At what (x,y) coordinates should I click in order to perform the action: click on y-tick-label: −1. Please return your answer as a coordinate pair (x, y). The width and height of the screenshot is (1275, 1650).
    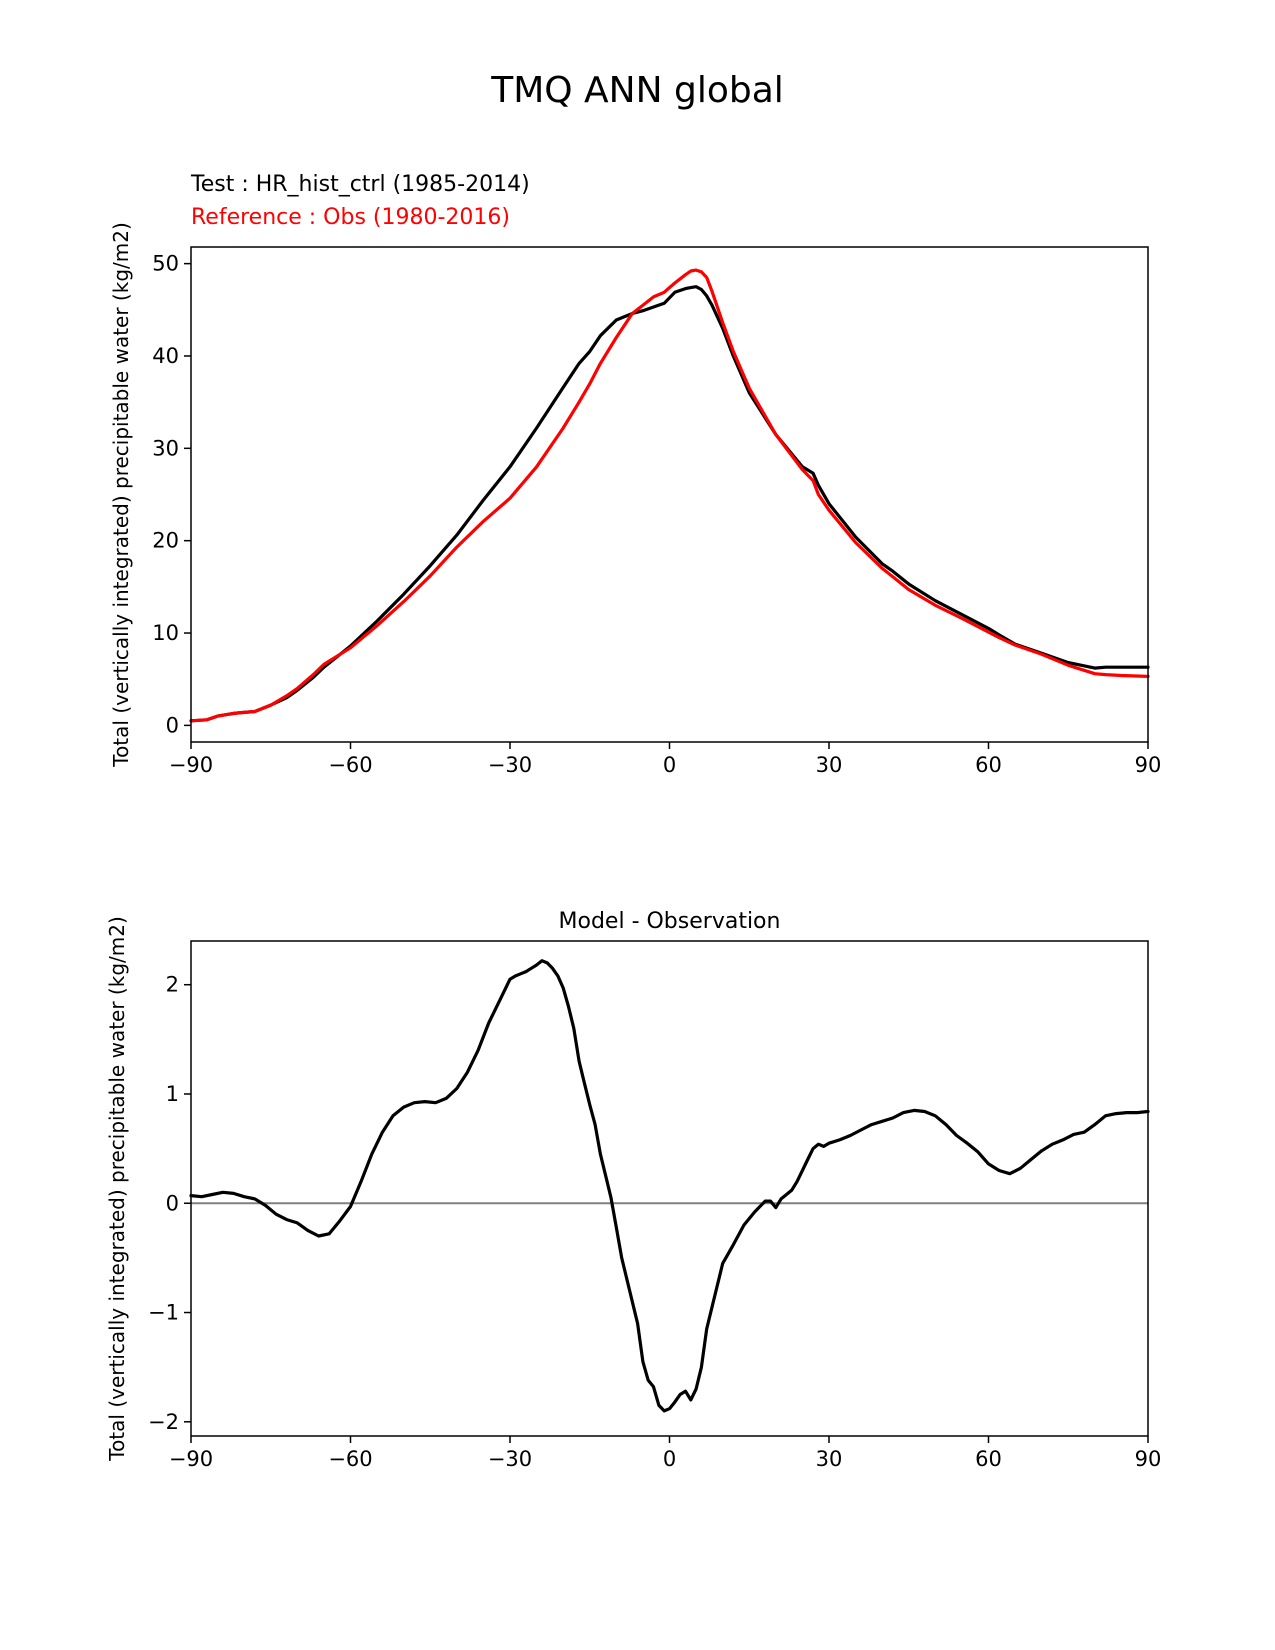
    Looking at the image, I should click on (163, 1313).